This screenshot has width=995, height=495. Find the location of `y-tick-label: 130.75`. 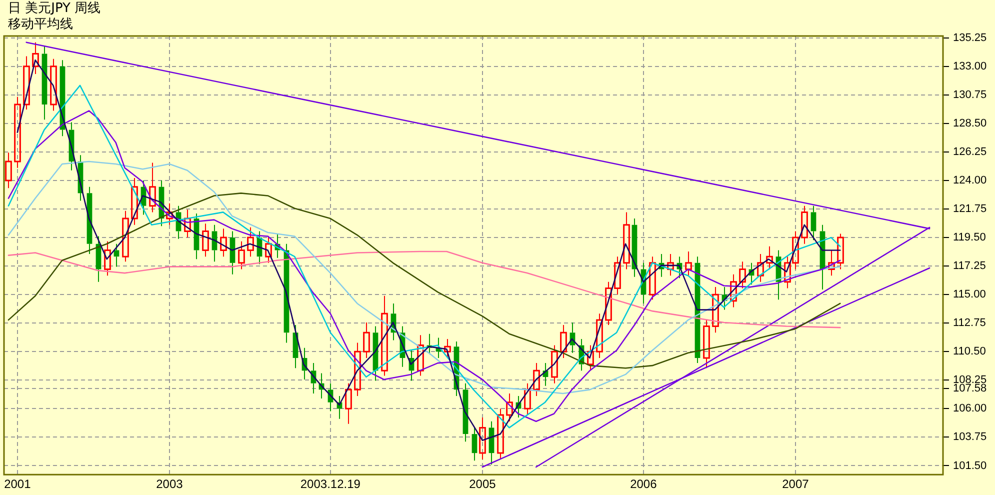

y-tick-label: 130.75 is located at coordinates (970, 94).